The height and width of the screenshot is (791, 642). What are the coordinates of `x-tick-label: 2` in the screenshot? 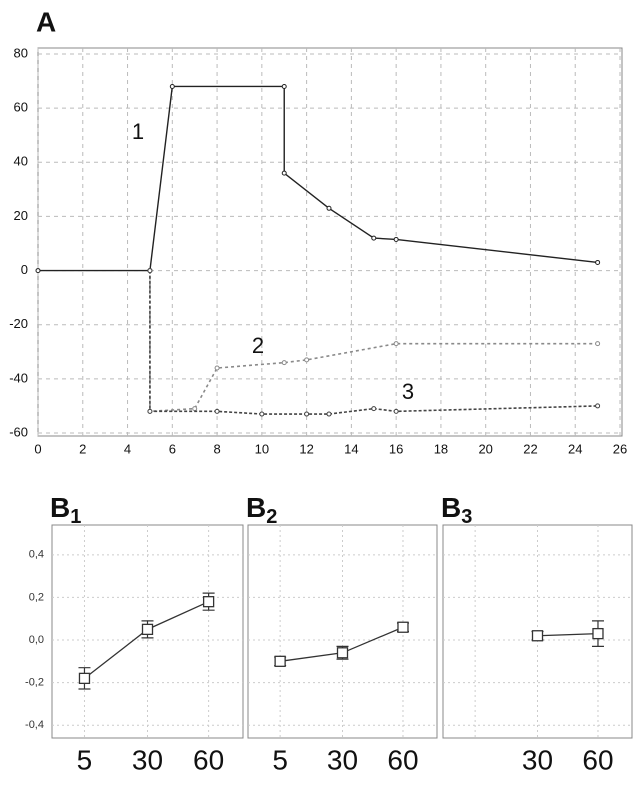 It's located at (82, 448).